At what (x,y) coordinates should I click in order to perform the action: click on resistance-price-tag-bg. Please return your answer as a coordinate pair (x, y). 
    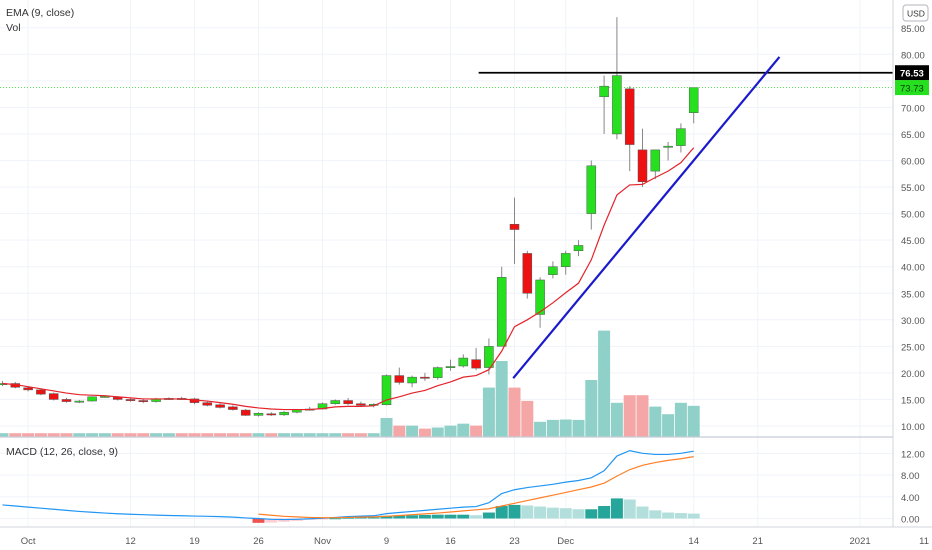
    Looking at the image, I should click on (912, 73).